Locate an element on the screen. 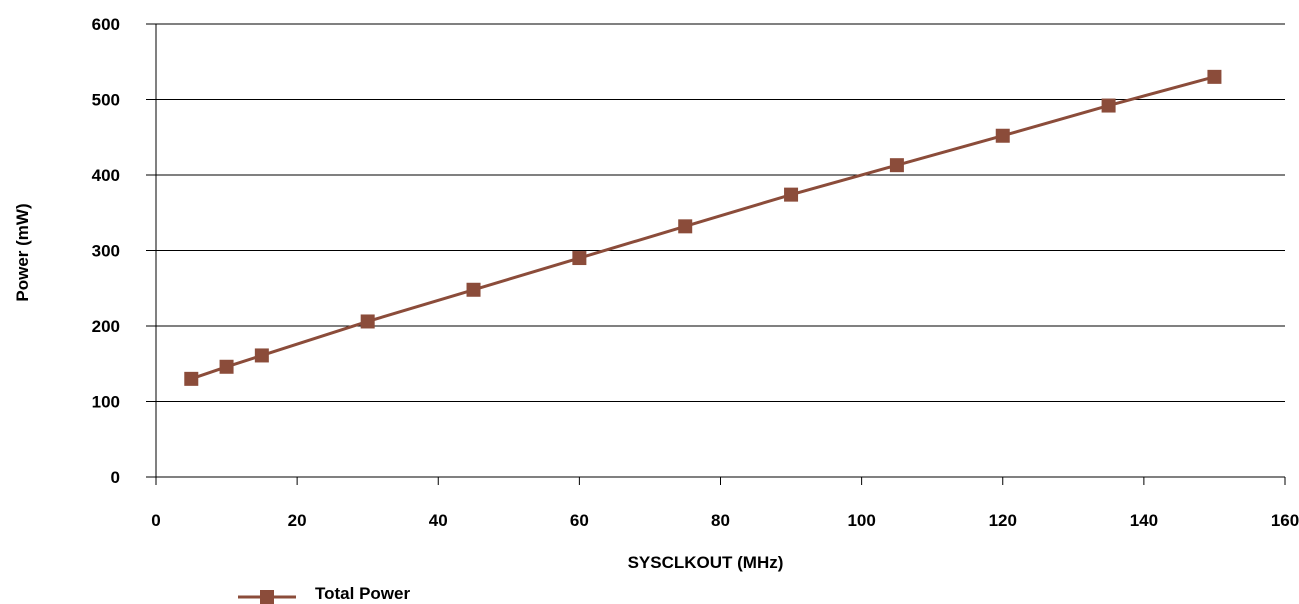 Image resolution: width=1299 pixels, height=604 pixels. y-tick-label: 600 is located at coordinates (106, 24).